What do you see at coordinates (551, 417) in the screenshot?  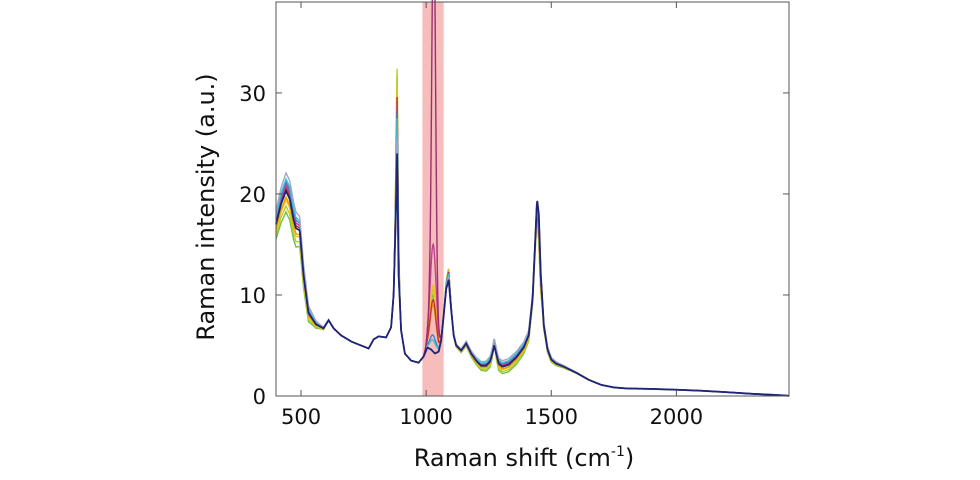 I see `x-tick-label: 1500` at bounding box center [551, 417].